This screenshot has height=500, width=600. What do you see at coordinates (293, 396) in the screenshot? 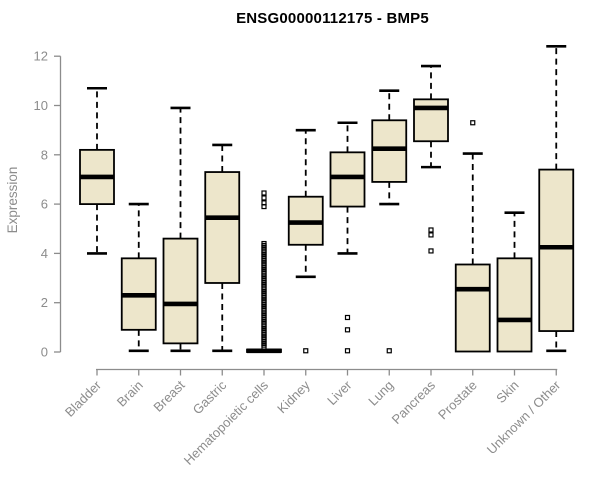
I see `x-category-label: Kidney` at bounding box center [293, 396].